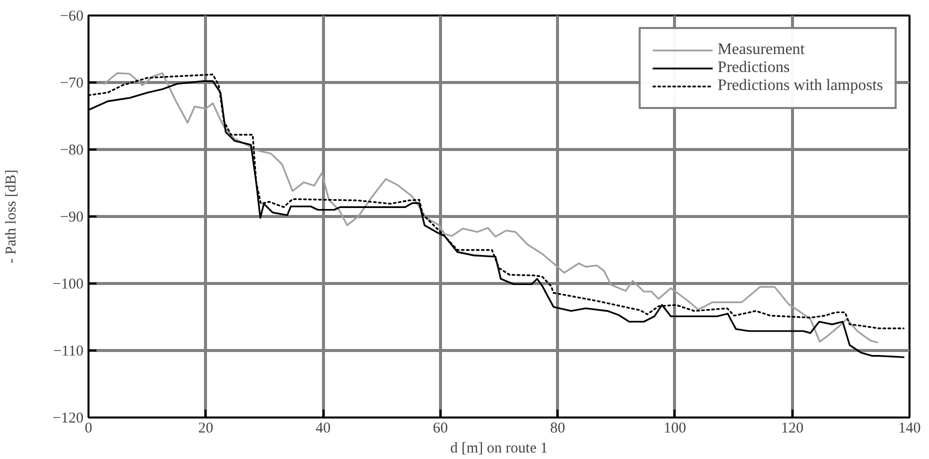 The height and width of the screenshot is (459, 929). I want to click on y-tick-label: −110, so click(68, 352).